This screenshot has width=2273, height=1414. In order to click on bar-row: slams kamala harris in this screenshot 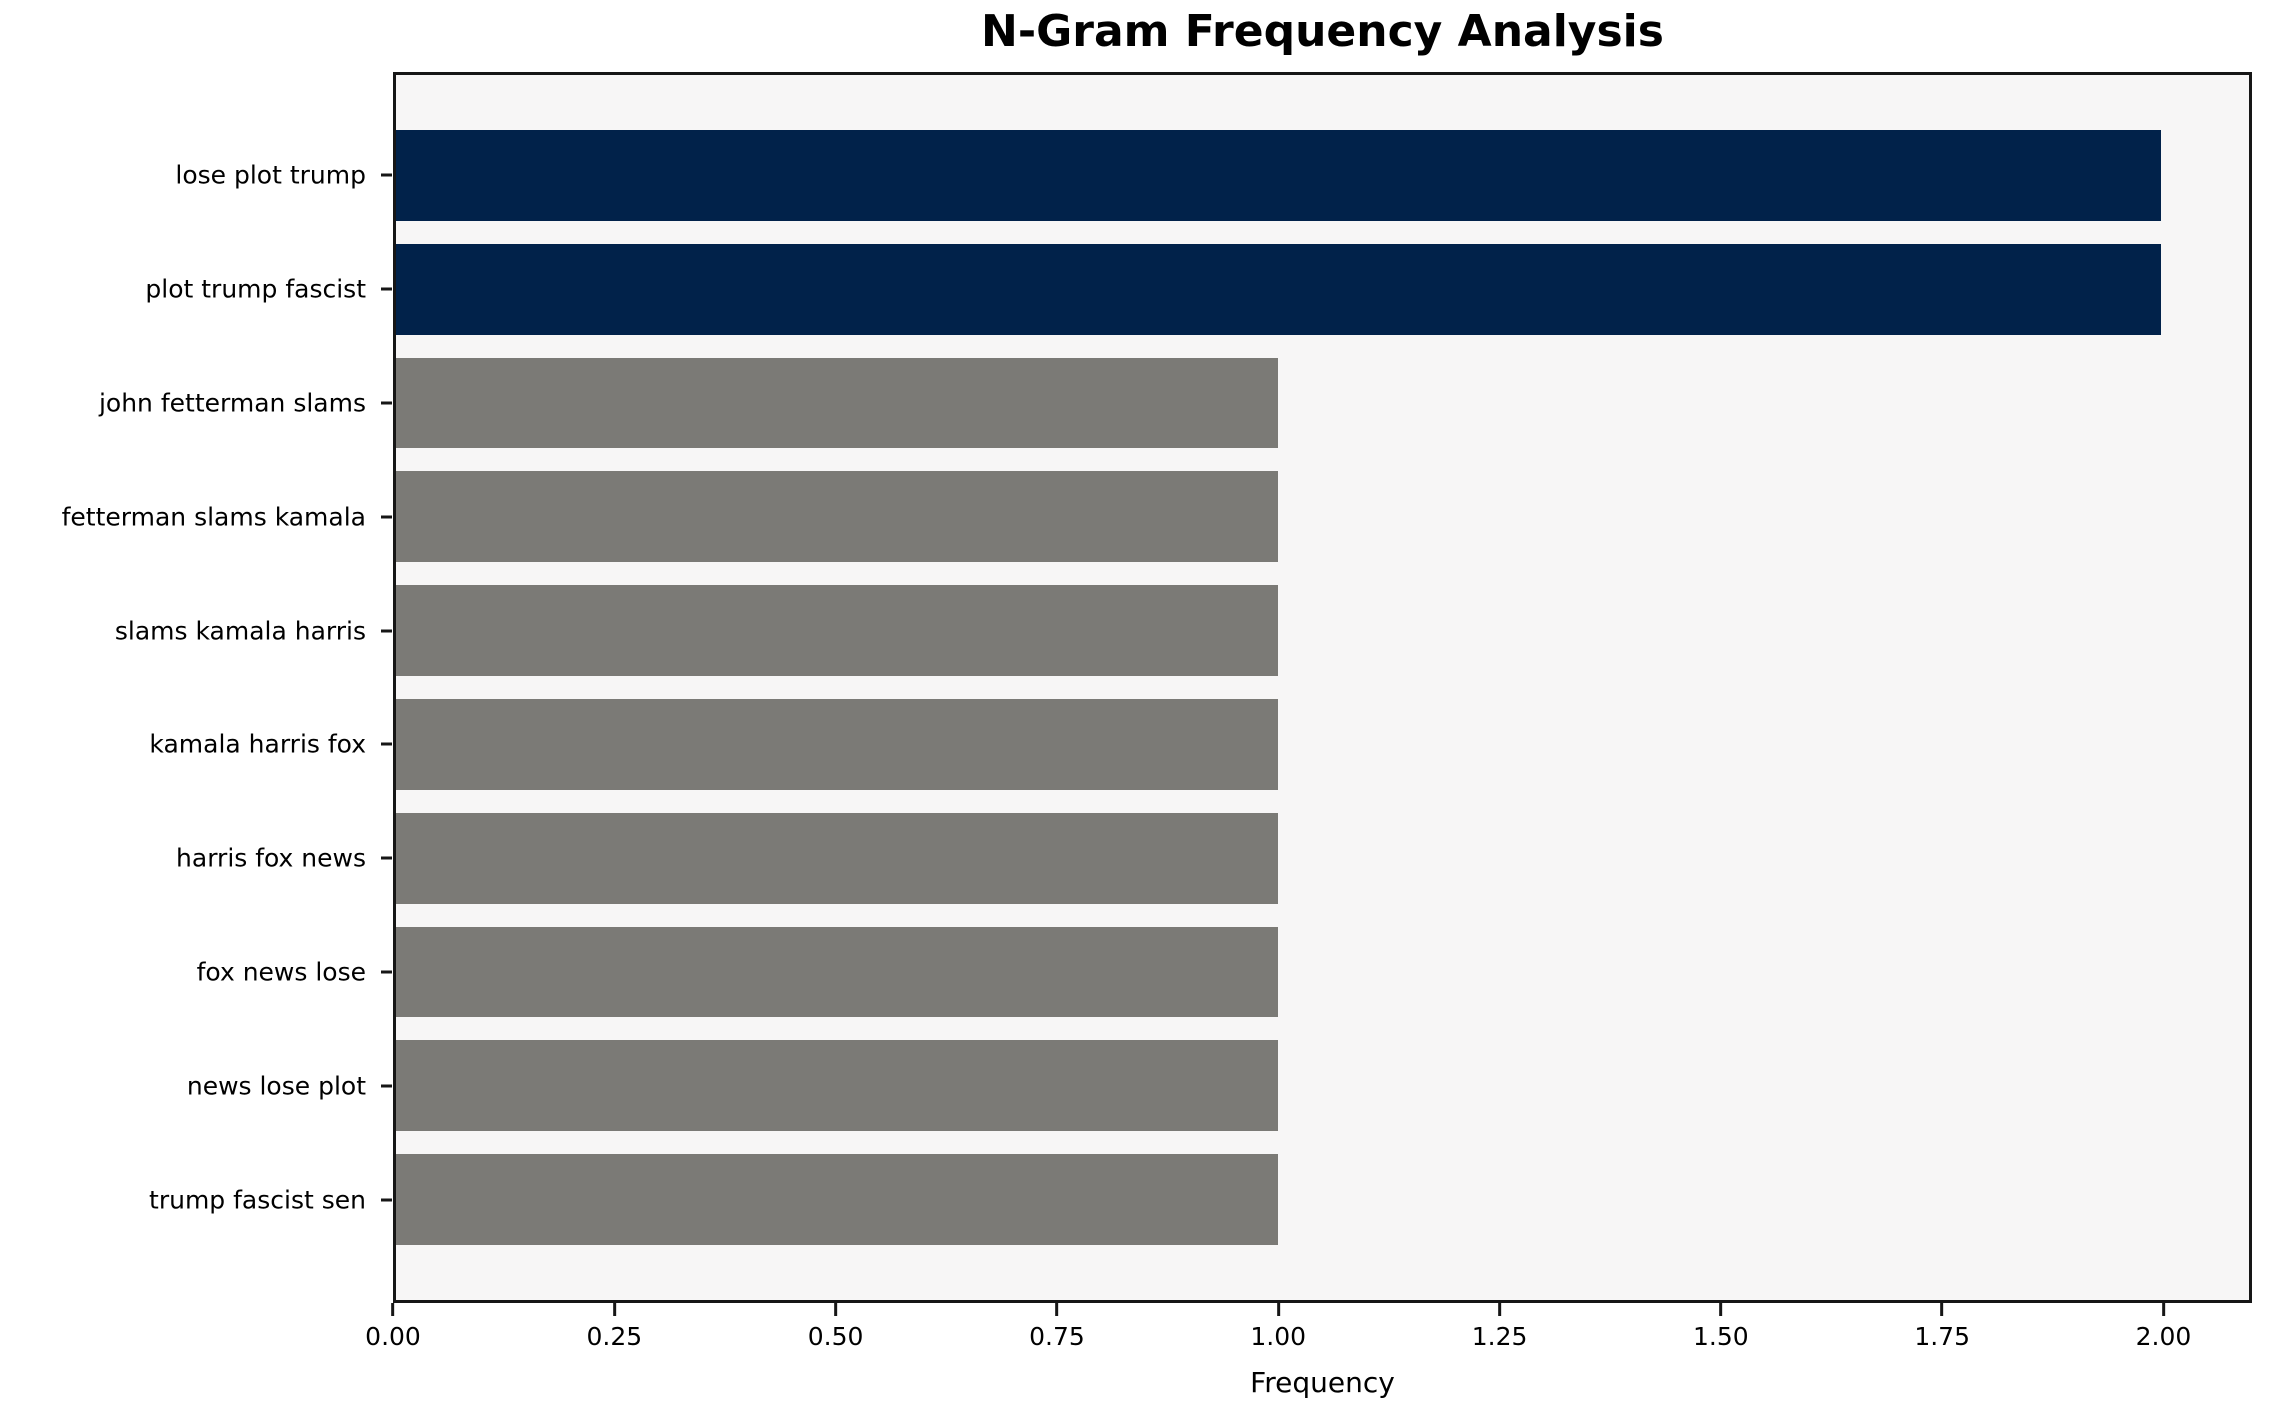, I will do `click(1182, 630)`.